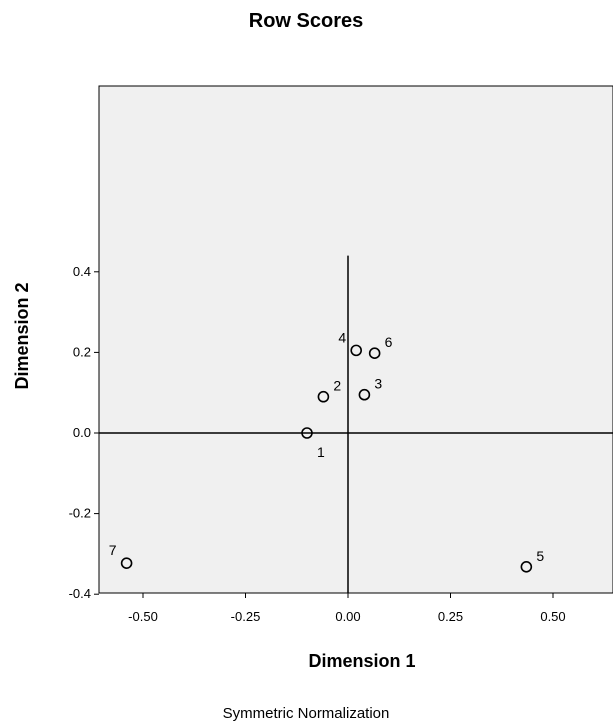  I want to click on y-tick-label: 0.0, so click(82, 432).